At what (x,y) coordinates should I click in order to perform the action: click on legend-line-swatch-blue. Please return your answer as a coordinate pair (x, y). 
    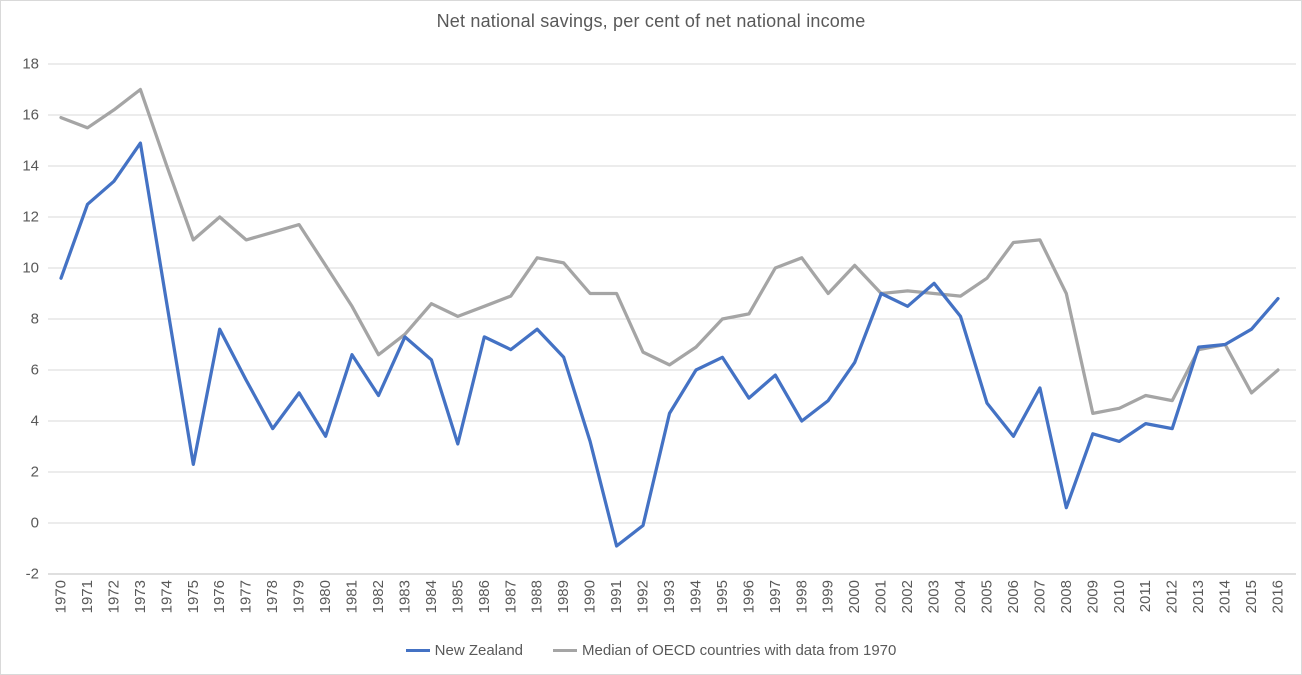
    Looking at the image, I should click on (417, 650).